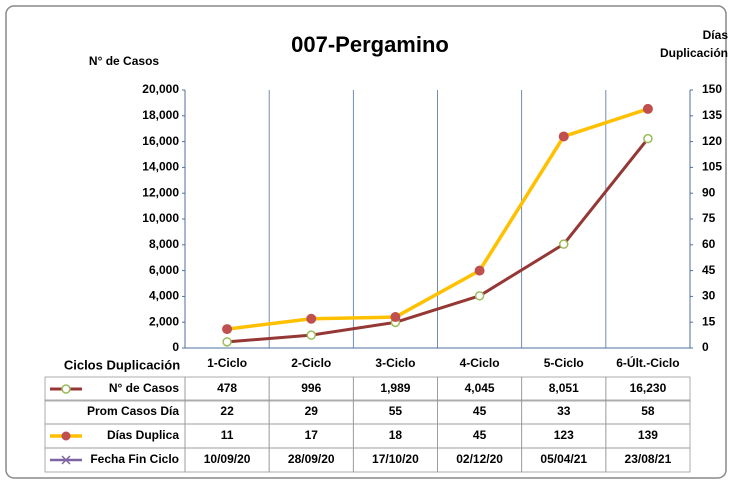 The width and height of the screenshot is (734, 484). I want to click on table-value: 28/09/20, so click(311, 459).